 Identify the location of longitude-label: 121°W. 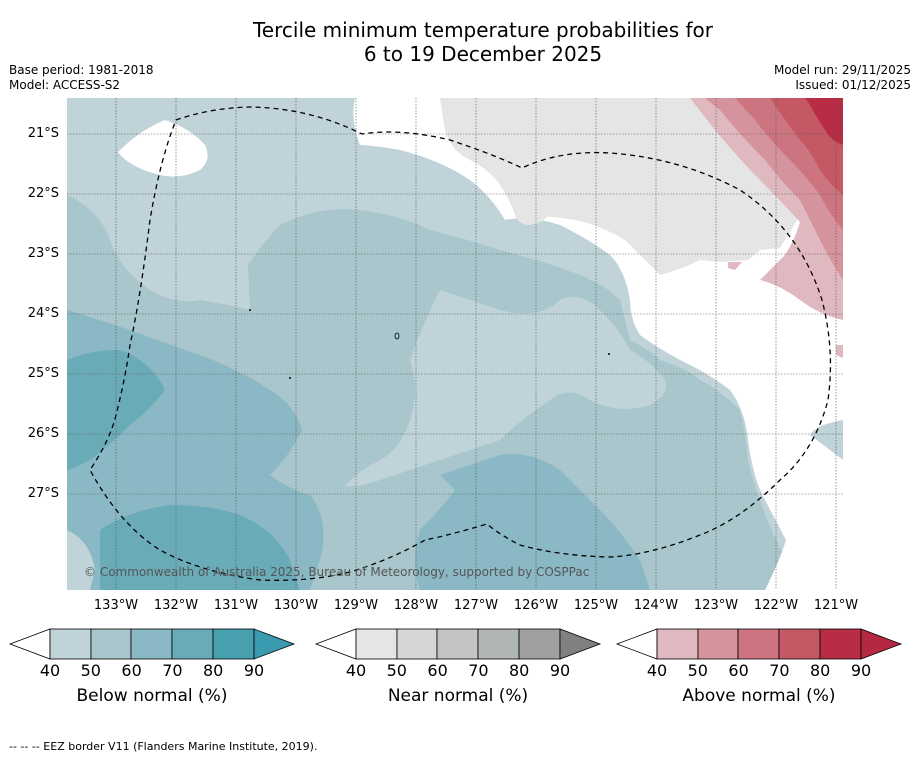
(836, 605).